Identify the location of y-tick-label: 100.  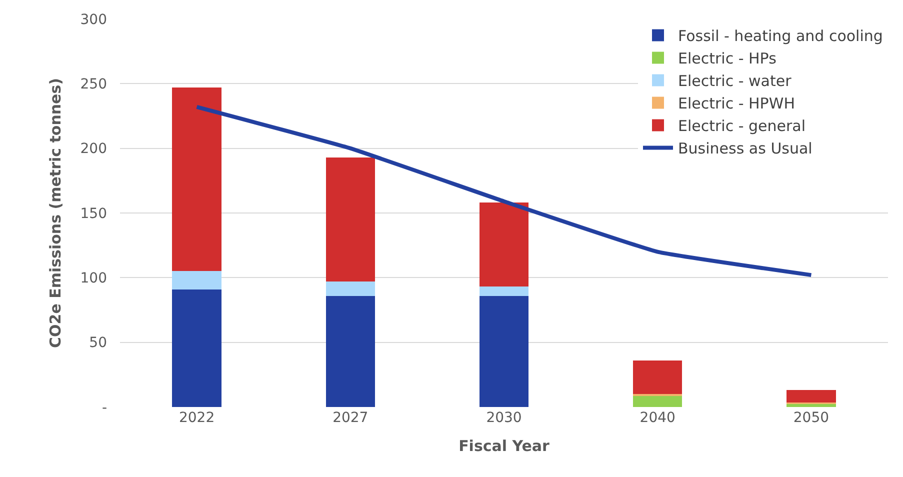
(93, 278).